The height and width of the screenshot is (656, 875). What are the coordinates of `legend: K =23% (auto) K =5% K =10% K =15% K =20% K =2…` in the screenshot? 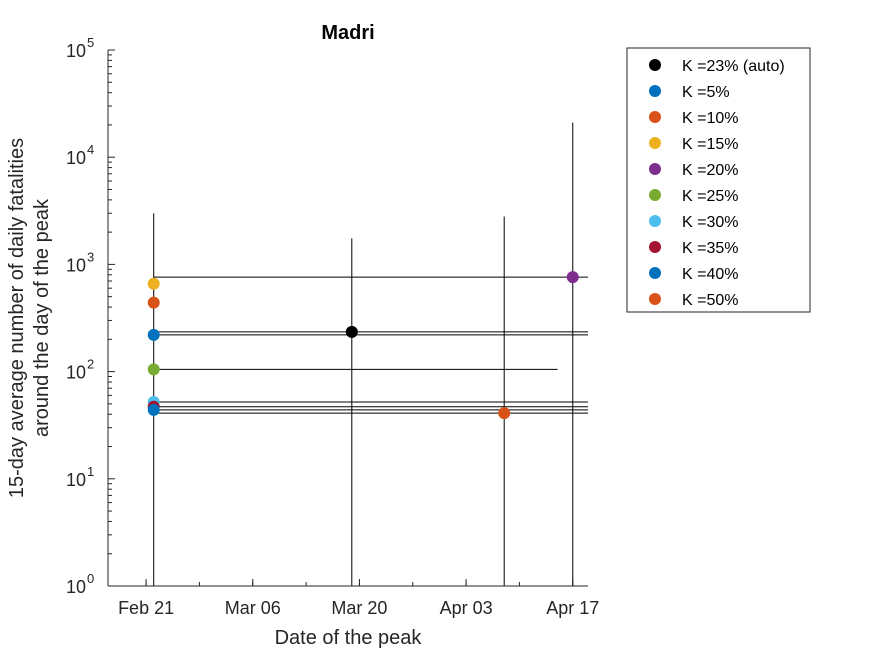 It's located at (718, 180).